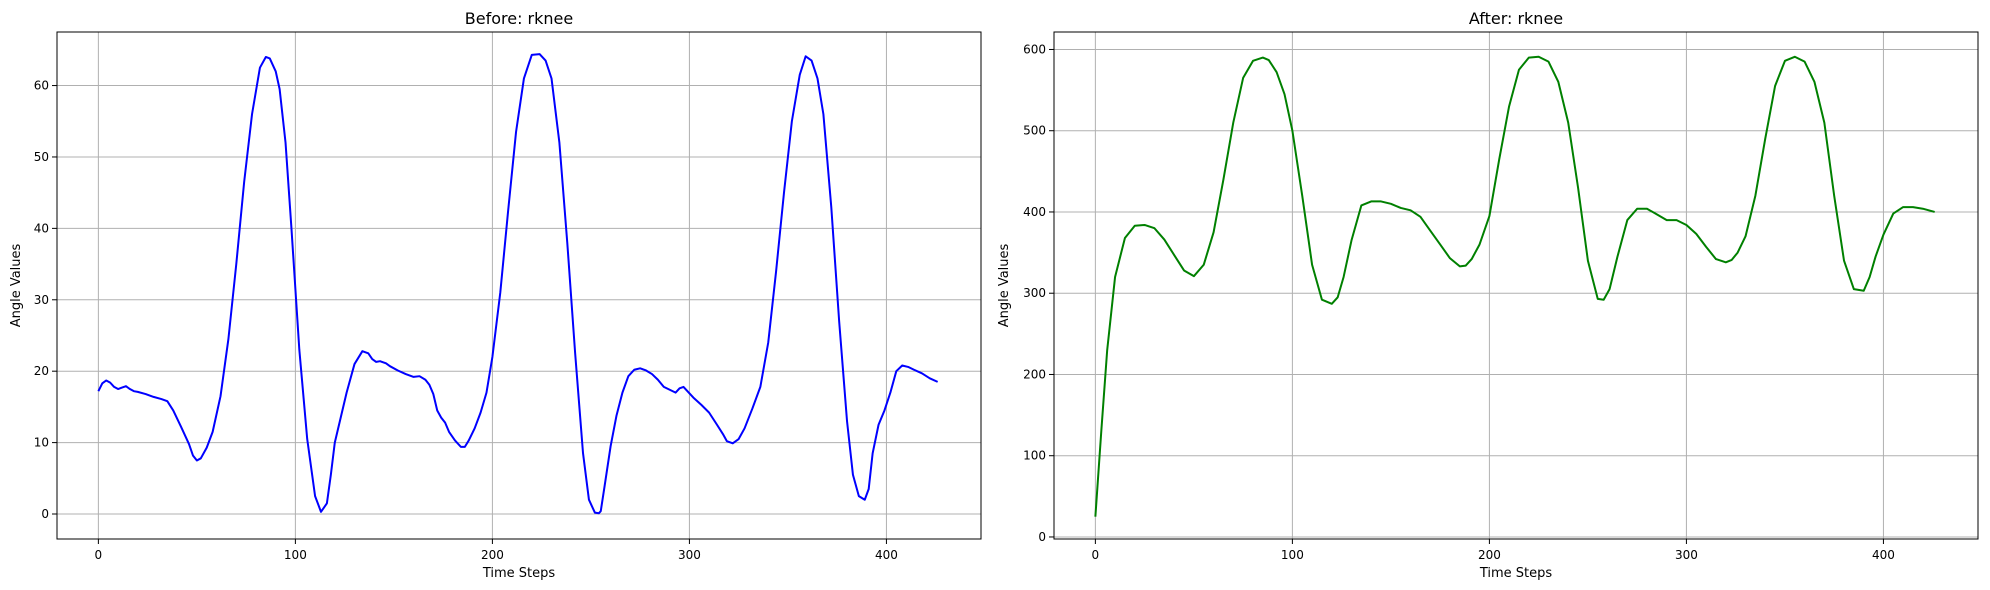 This screenshot has width=1990, height=590. I want to click on before-chart-title: Before: rknee, so click(519, 18).